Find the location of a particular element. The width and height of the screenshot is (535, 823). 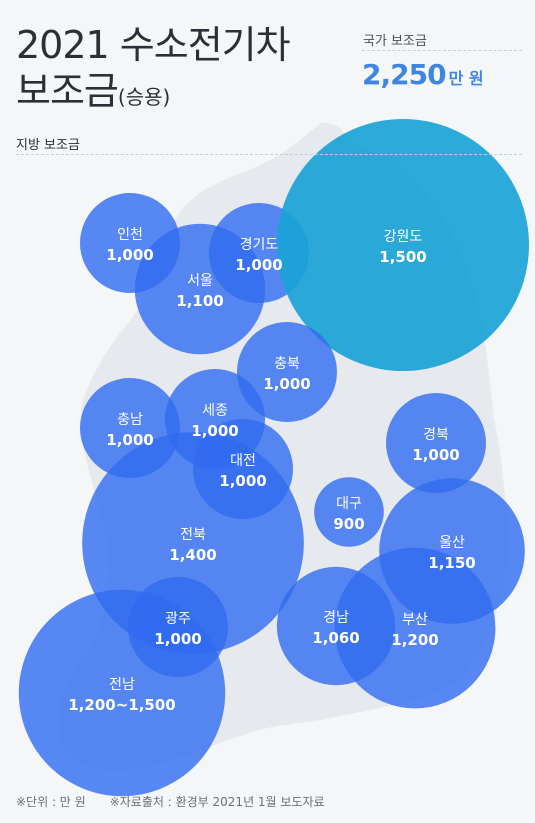

bubble-label-value: 1,200~1,500 is located at coordinates (121, 705).